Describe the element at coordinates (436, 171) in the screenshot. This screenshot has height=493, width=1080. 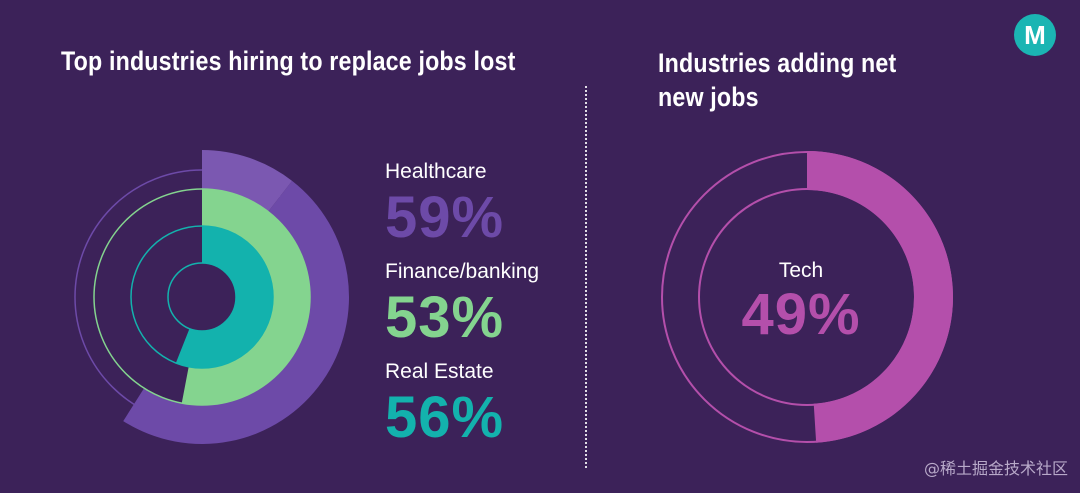
I see `legend-healthcare-label: Healthcare` at that location.